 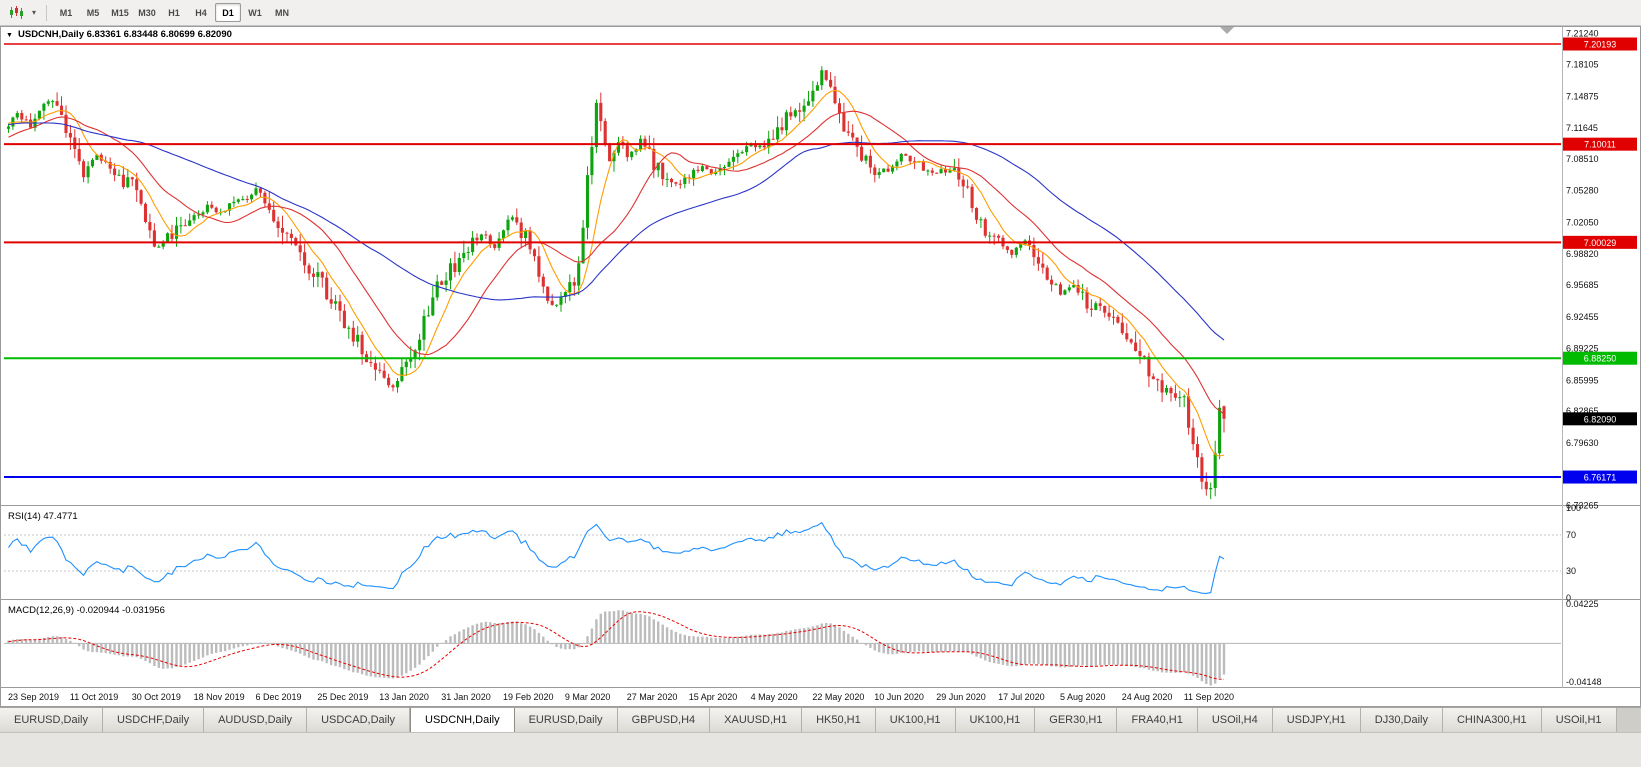 What do you see at coordinates (1582, 349) in the screenshot?
I see `price-axis-label: 6.89225` at bounding box center [1582, 349].